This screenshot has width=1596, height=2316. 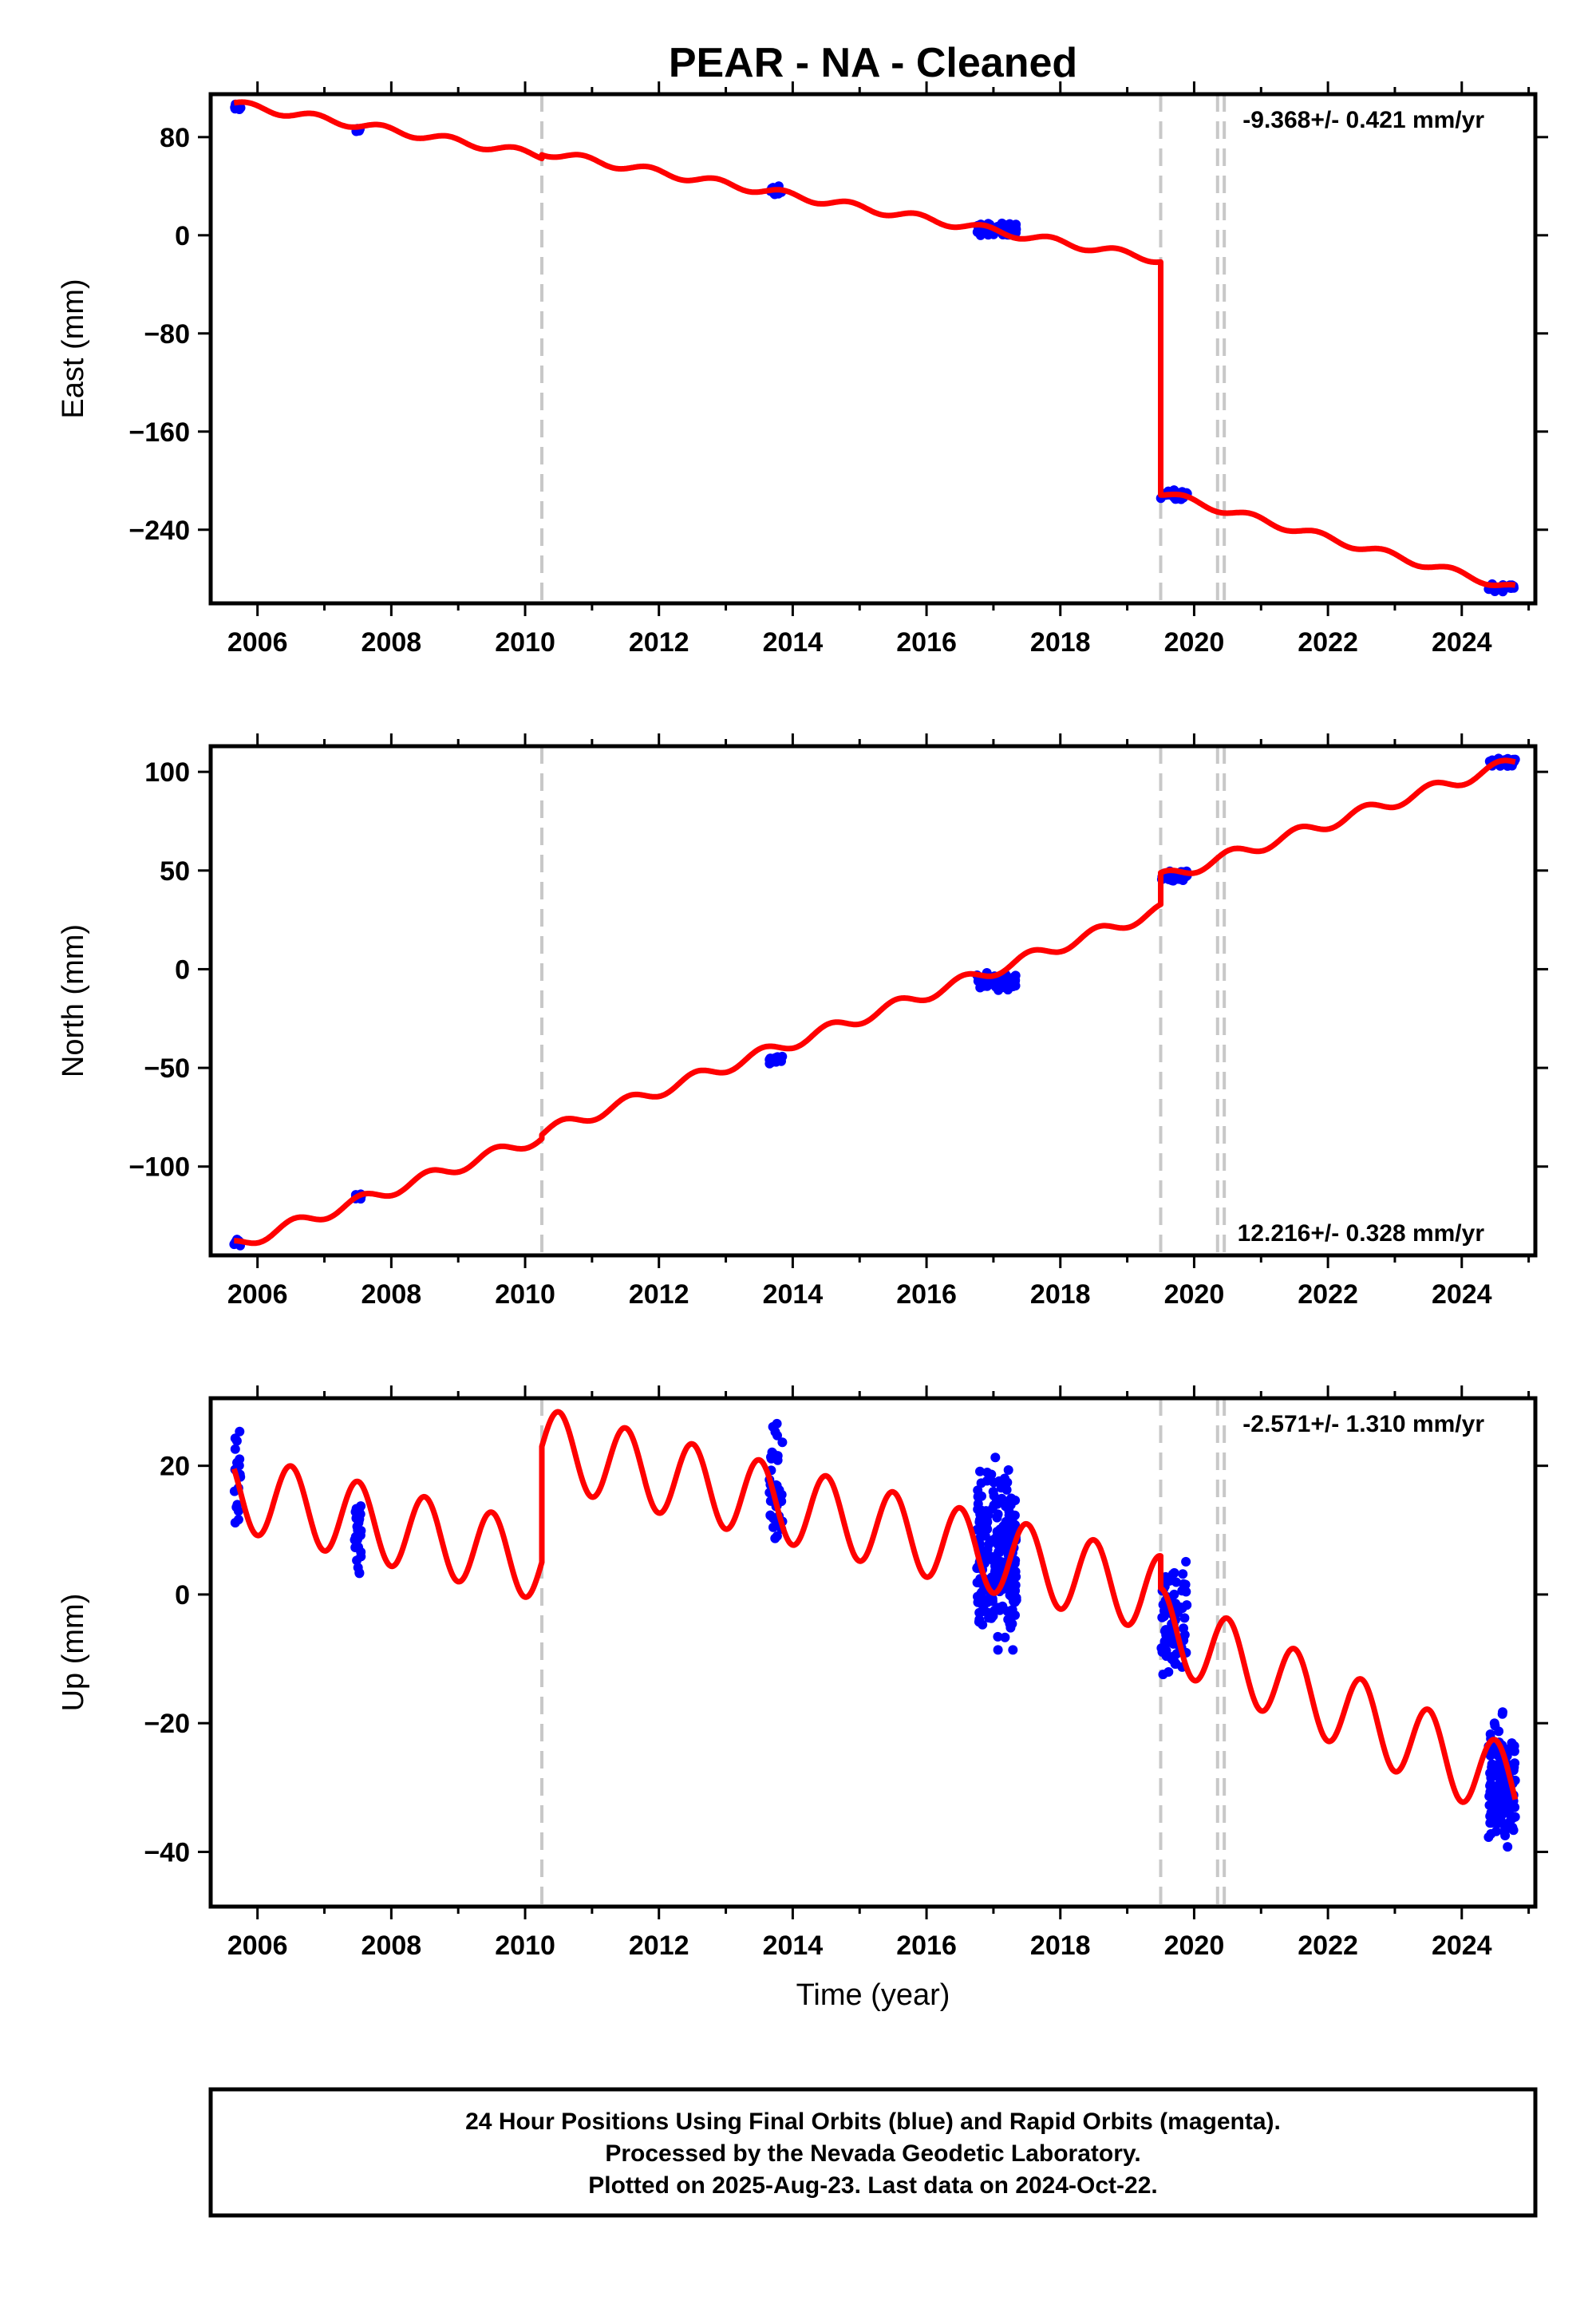 What do you see at coordinates (659, 1294) in the screenshot?
I see `north-x-tick-label: 2012` at bounding box center [659, 1294].